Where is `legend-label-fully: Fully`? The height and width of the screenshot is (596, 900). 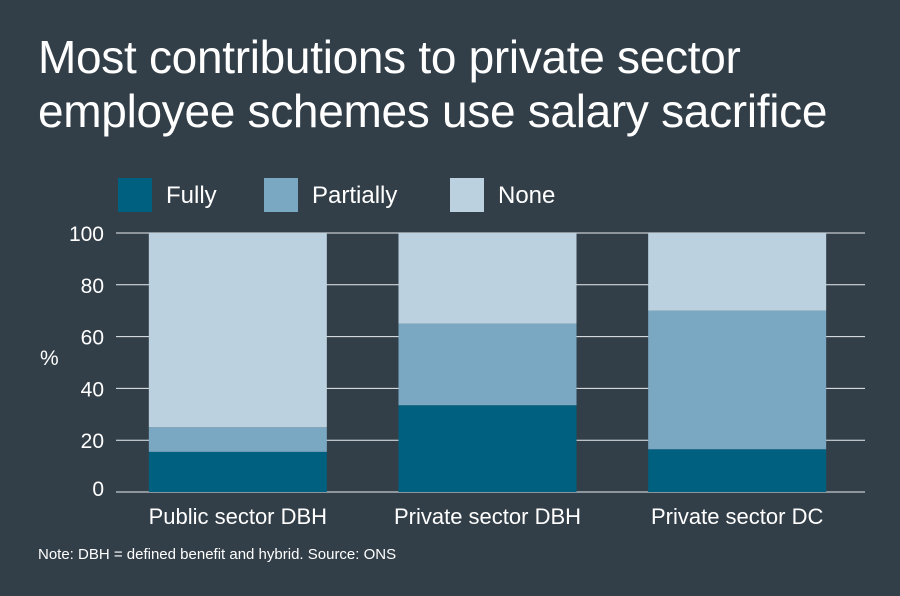
legend-label-fully: Fully is located at coordinates (191, 195).